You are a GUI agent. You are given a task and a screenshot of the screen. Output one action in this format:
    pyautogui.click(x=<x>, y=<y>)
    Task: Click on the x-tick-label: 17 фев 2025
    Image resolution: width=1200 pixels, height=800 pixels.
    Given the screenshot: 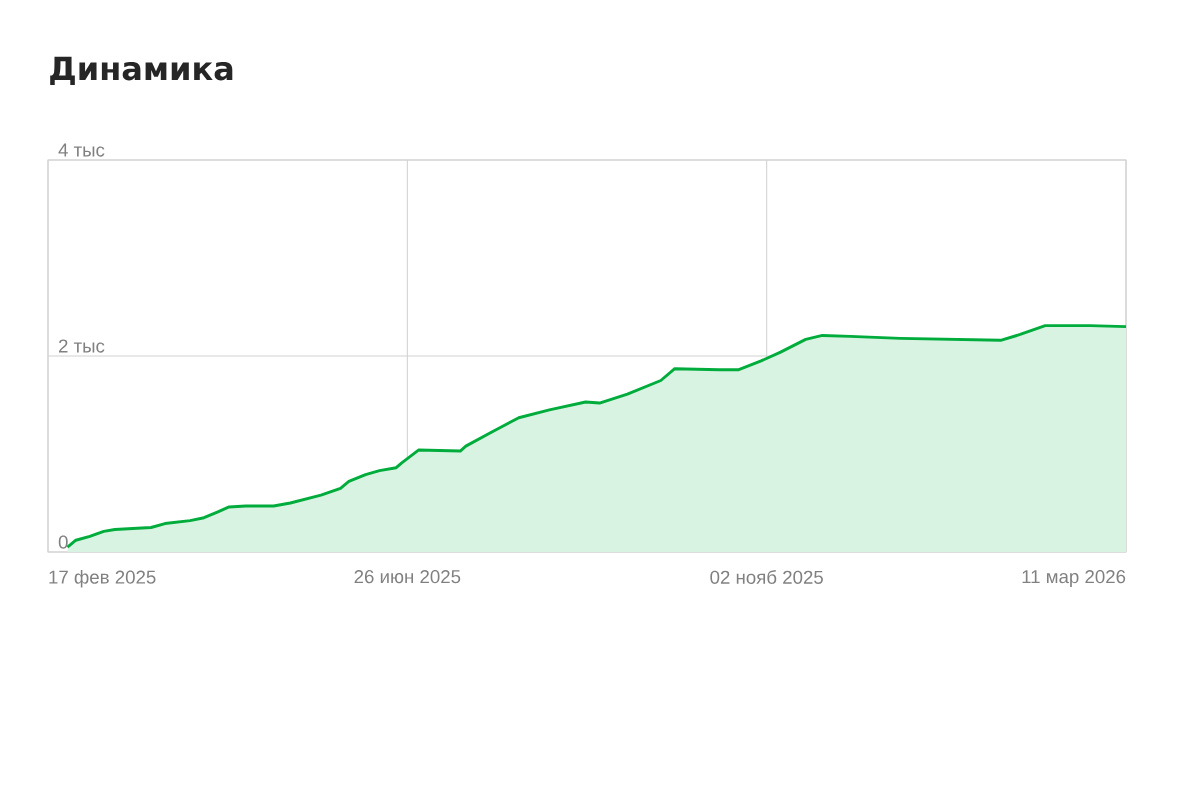 What is the action you would take?
    pyautogui.click(x=102, y=579)
    